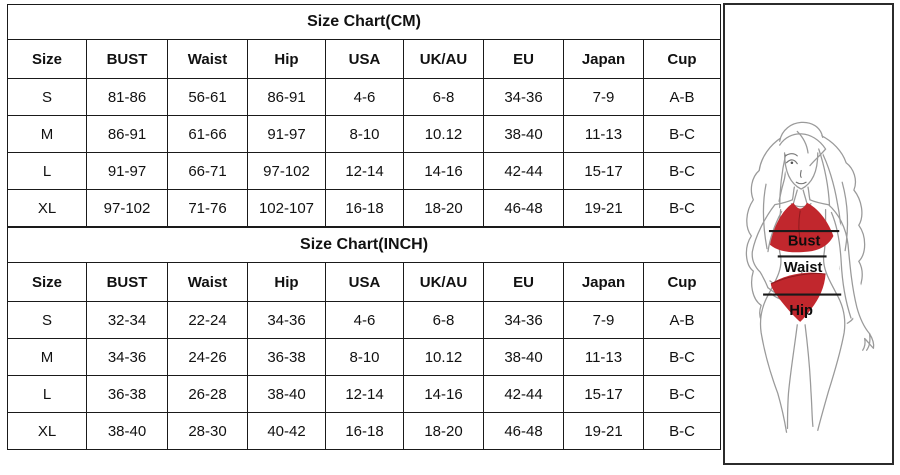  I want to click on value-cell: 40-42, so click(286, 431).